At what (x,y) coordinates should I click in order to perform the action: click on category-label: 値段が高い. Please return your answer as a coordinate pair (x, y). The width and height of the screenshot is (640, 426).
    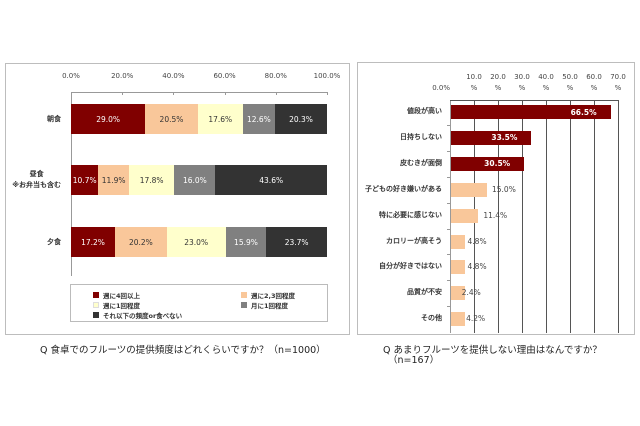
    Looking at the image, I should click on (424, 111).